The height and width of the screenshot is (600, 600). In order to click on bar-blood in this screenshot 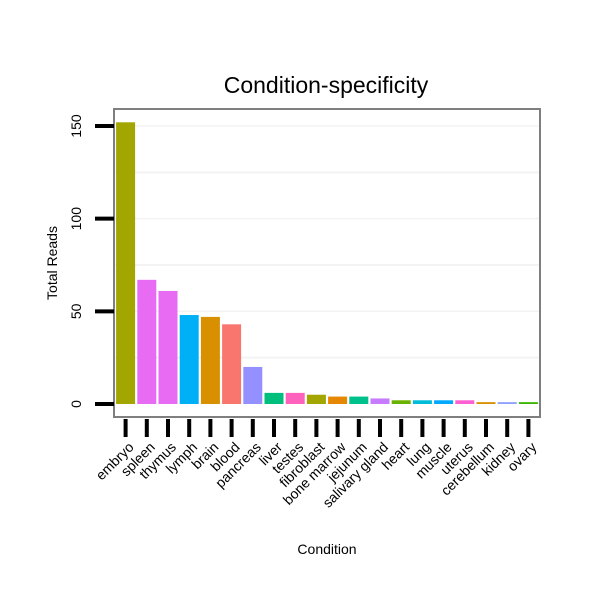, I will do `click(232, 364)`.